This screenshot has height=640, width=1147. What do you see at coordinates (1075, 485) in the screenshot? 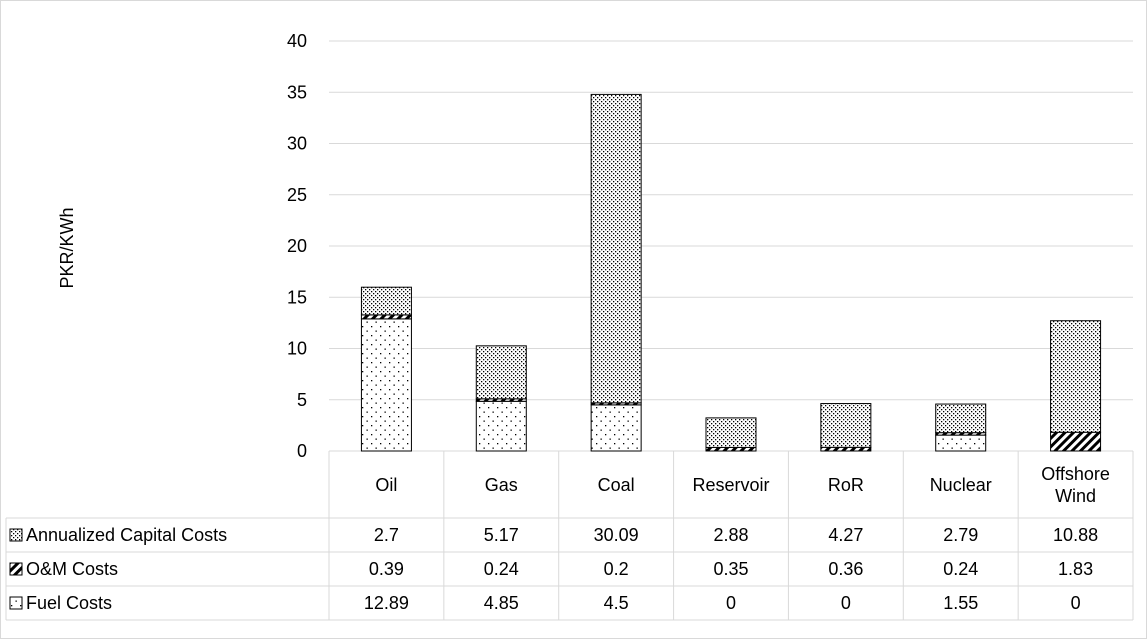
I see `category-label-offshore-wind: Offshore Wind` at bounding box center [1075, 485].